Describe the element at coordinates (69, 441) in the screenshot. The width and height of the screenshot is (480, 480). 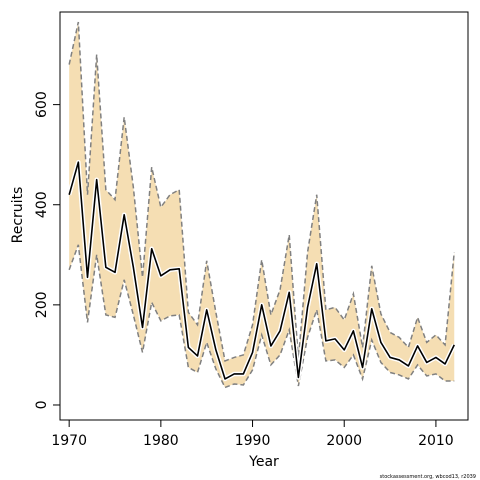
I see `x-tick-label: 1970` at that location.